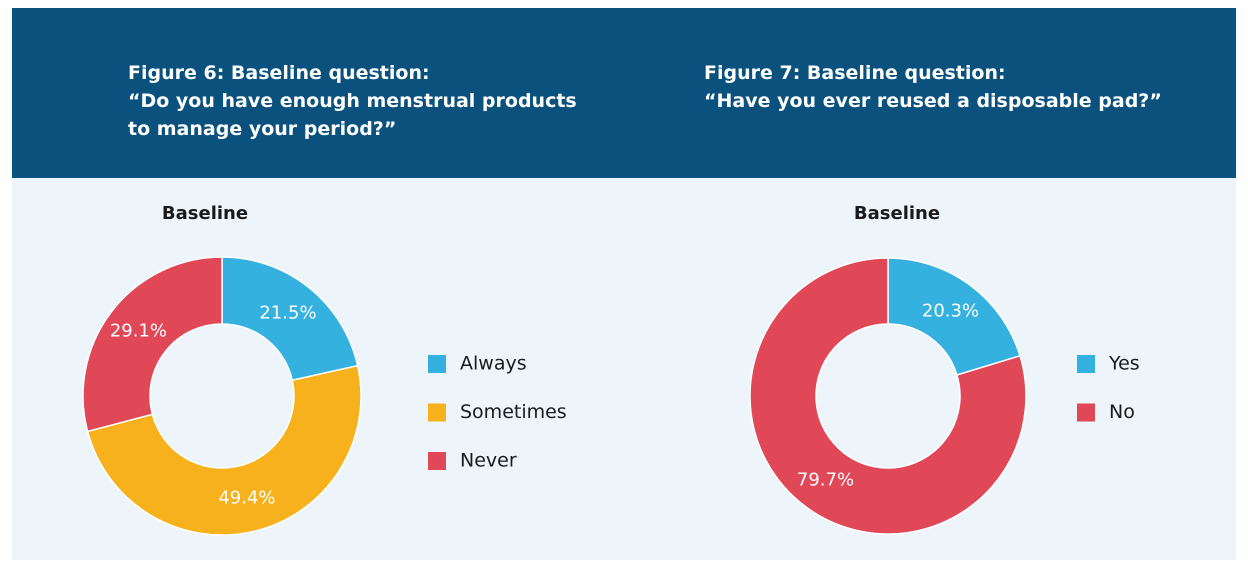  I want to click on data-label: 79.7%, so click(825, 479).